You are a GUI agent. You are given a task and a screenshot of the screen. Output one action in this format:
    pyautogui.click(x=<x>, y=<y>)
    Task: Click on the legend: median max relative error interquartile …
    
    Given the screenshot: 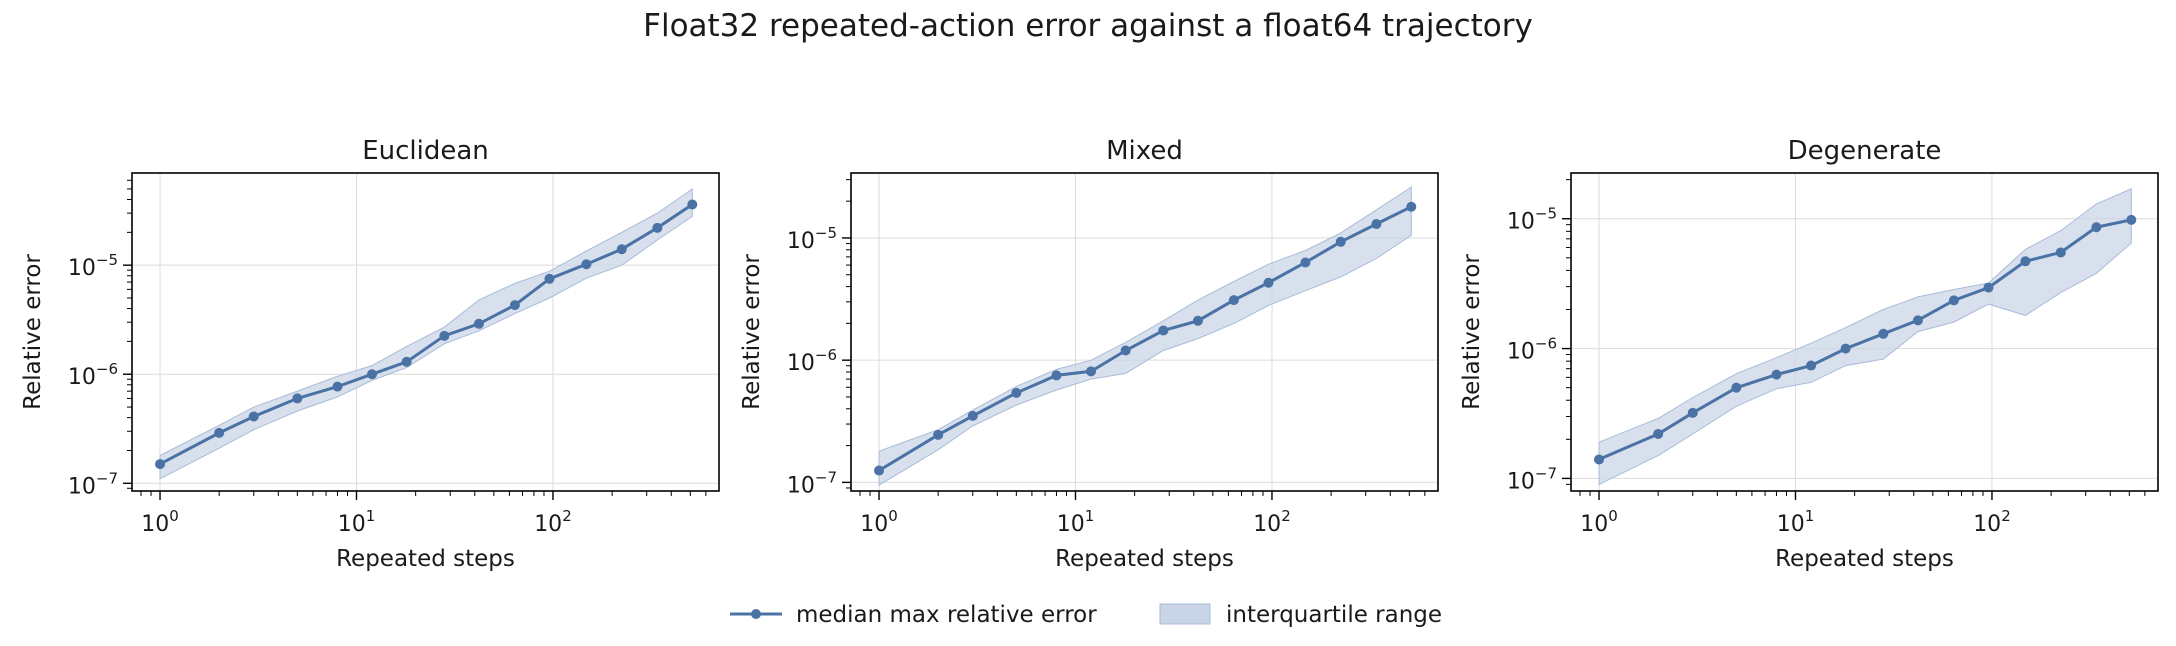 What is the action you would take?
    pyautogui.click(x=1086, y=615)
    